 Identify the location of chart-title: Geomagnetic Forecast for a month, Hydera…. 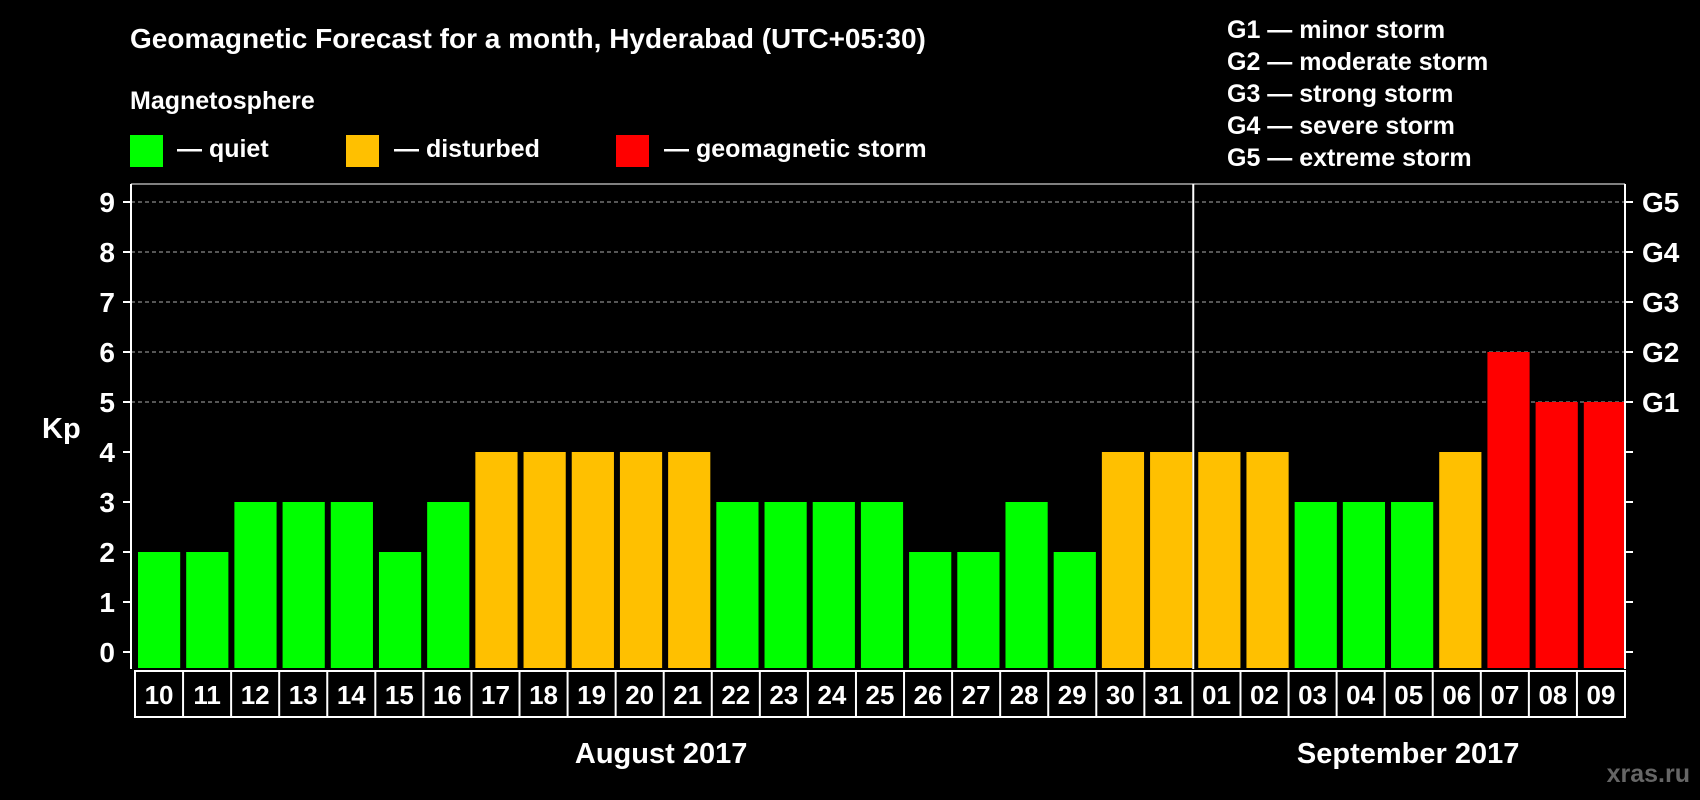
(528, 38).